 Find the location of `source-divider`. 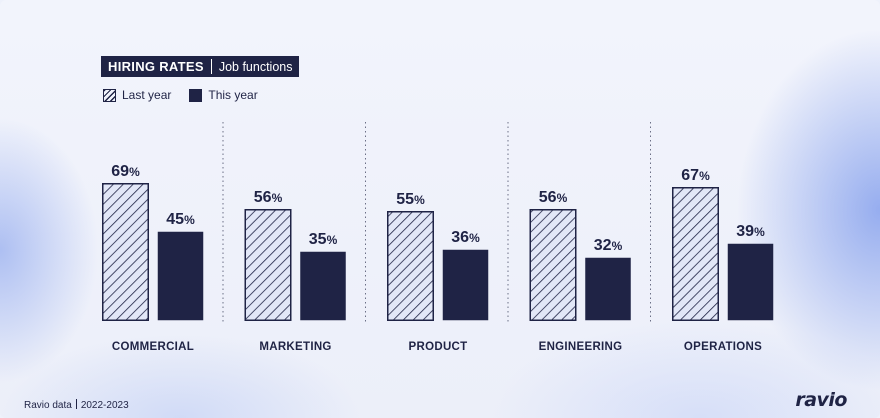

source-divider is located at coordinates (76, 404).